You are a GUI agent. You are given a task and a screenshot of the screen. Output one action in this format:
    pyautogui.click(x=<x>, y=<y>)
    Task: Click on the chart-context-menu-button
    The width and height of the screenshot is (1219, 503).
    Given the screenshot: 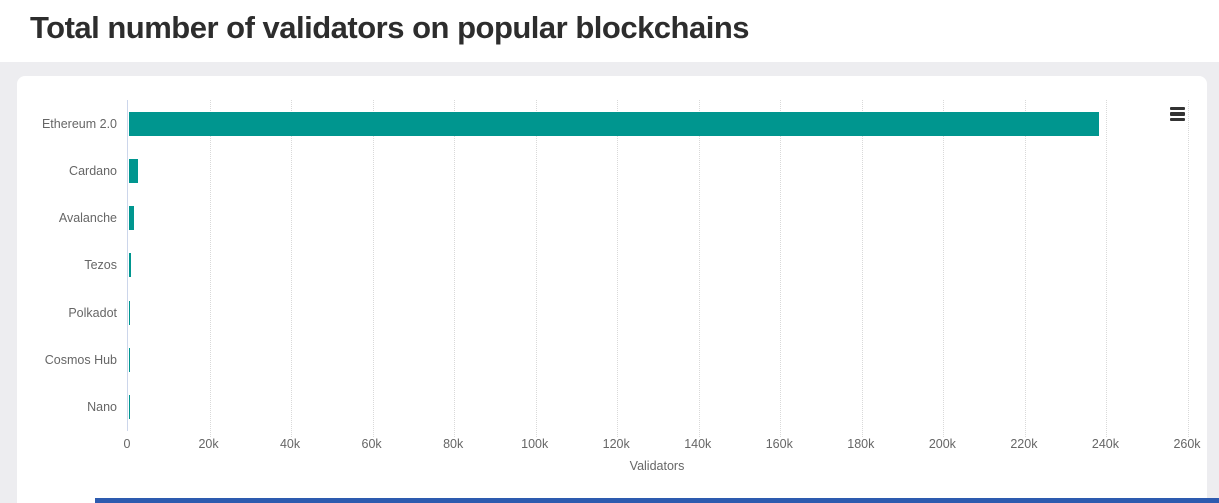 What is the action you would take?
    pyautogui.click(x=1177, y=114)
    